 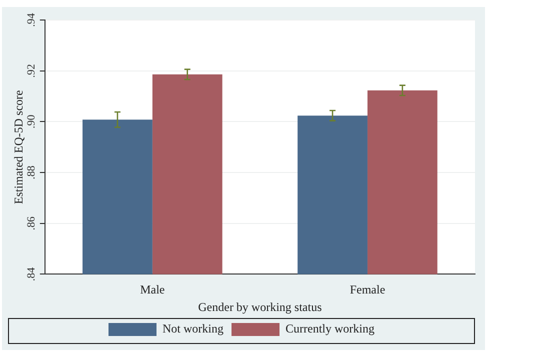 What do you see at coordinates (330, 329) in the screenshot?
I see `legend-label: Currently working` at bounding box center [330, 329].